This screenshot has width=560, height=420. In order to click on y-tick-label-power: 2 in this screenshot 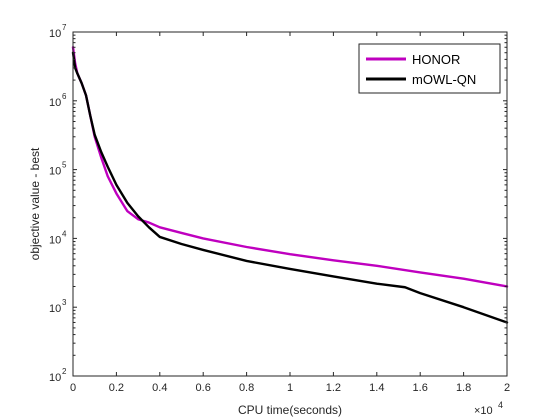, I will do `click(64, 371)`.